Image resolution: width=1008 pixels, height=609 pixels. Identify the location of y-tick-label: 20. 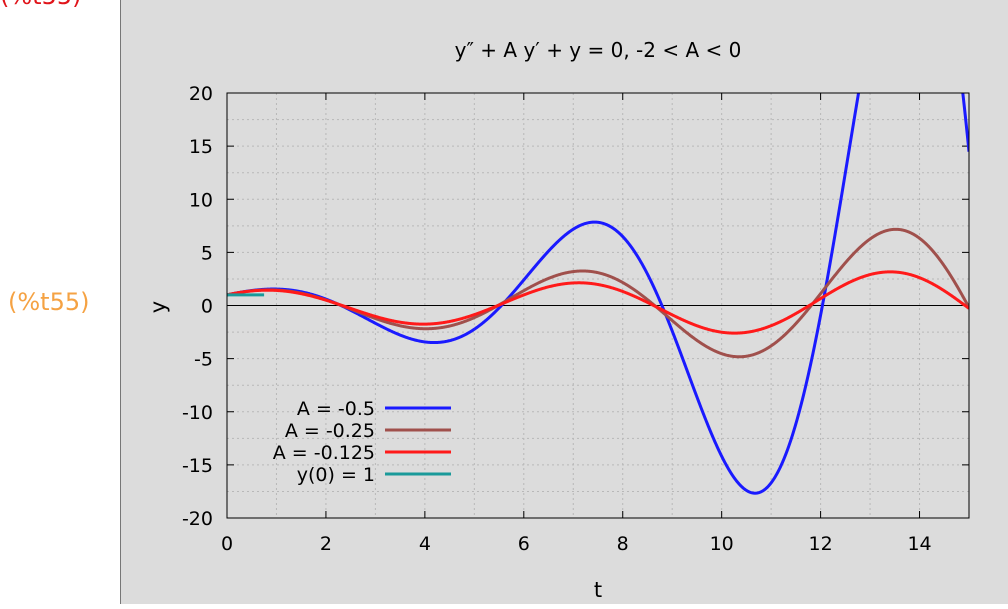
(201, 94).